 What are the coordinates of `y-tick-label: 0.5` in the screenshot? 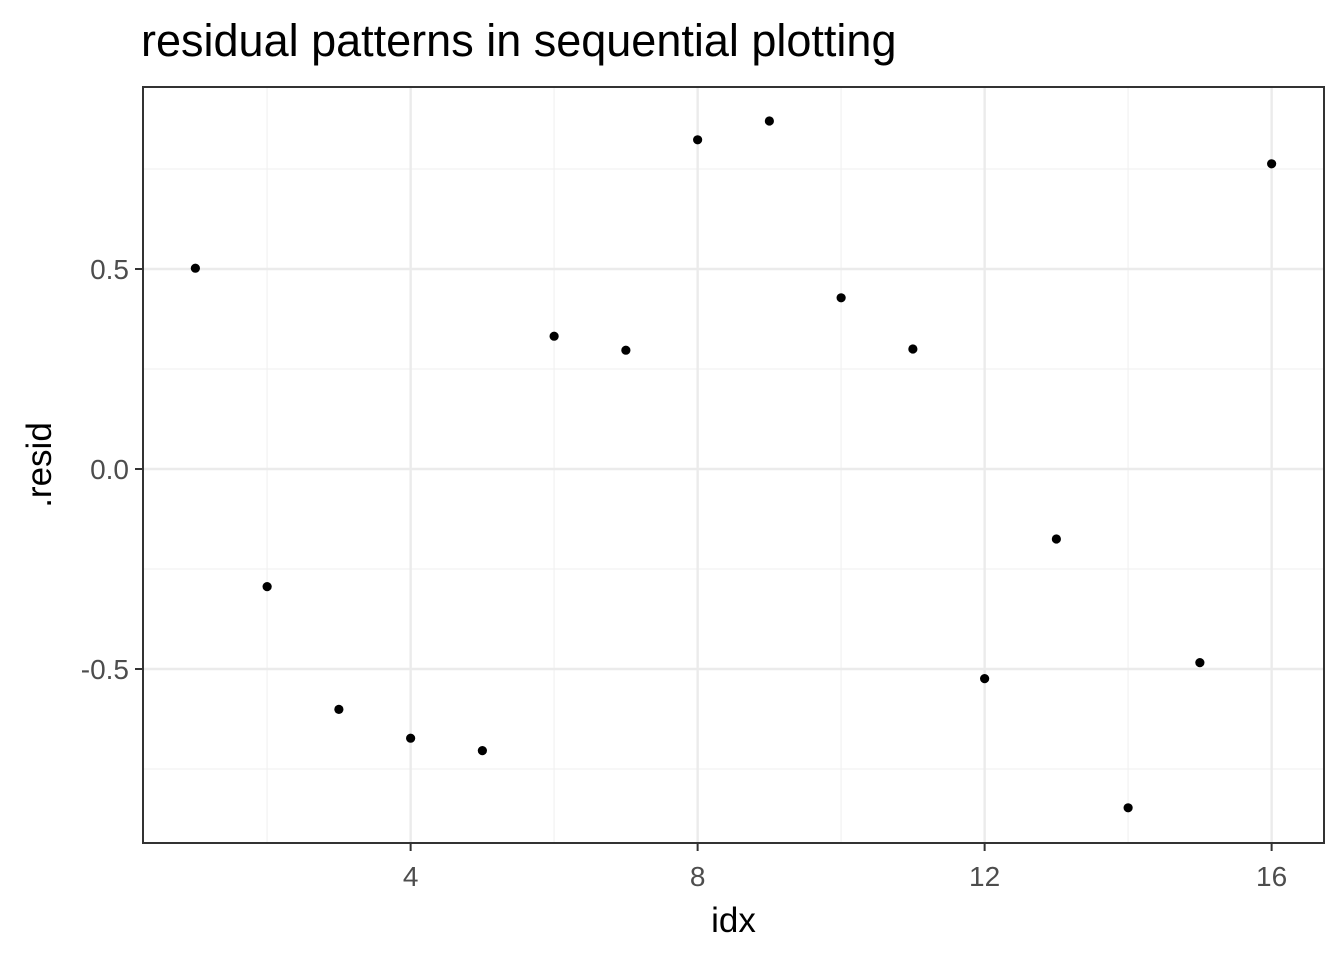 It's located at (109, 269).